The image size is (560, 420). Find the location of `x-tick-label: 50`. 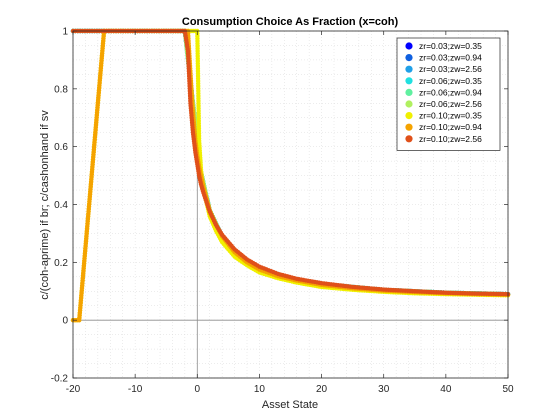

x-tick-label: 50 is located at coordinates (508, 389).